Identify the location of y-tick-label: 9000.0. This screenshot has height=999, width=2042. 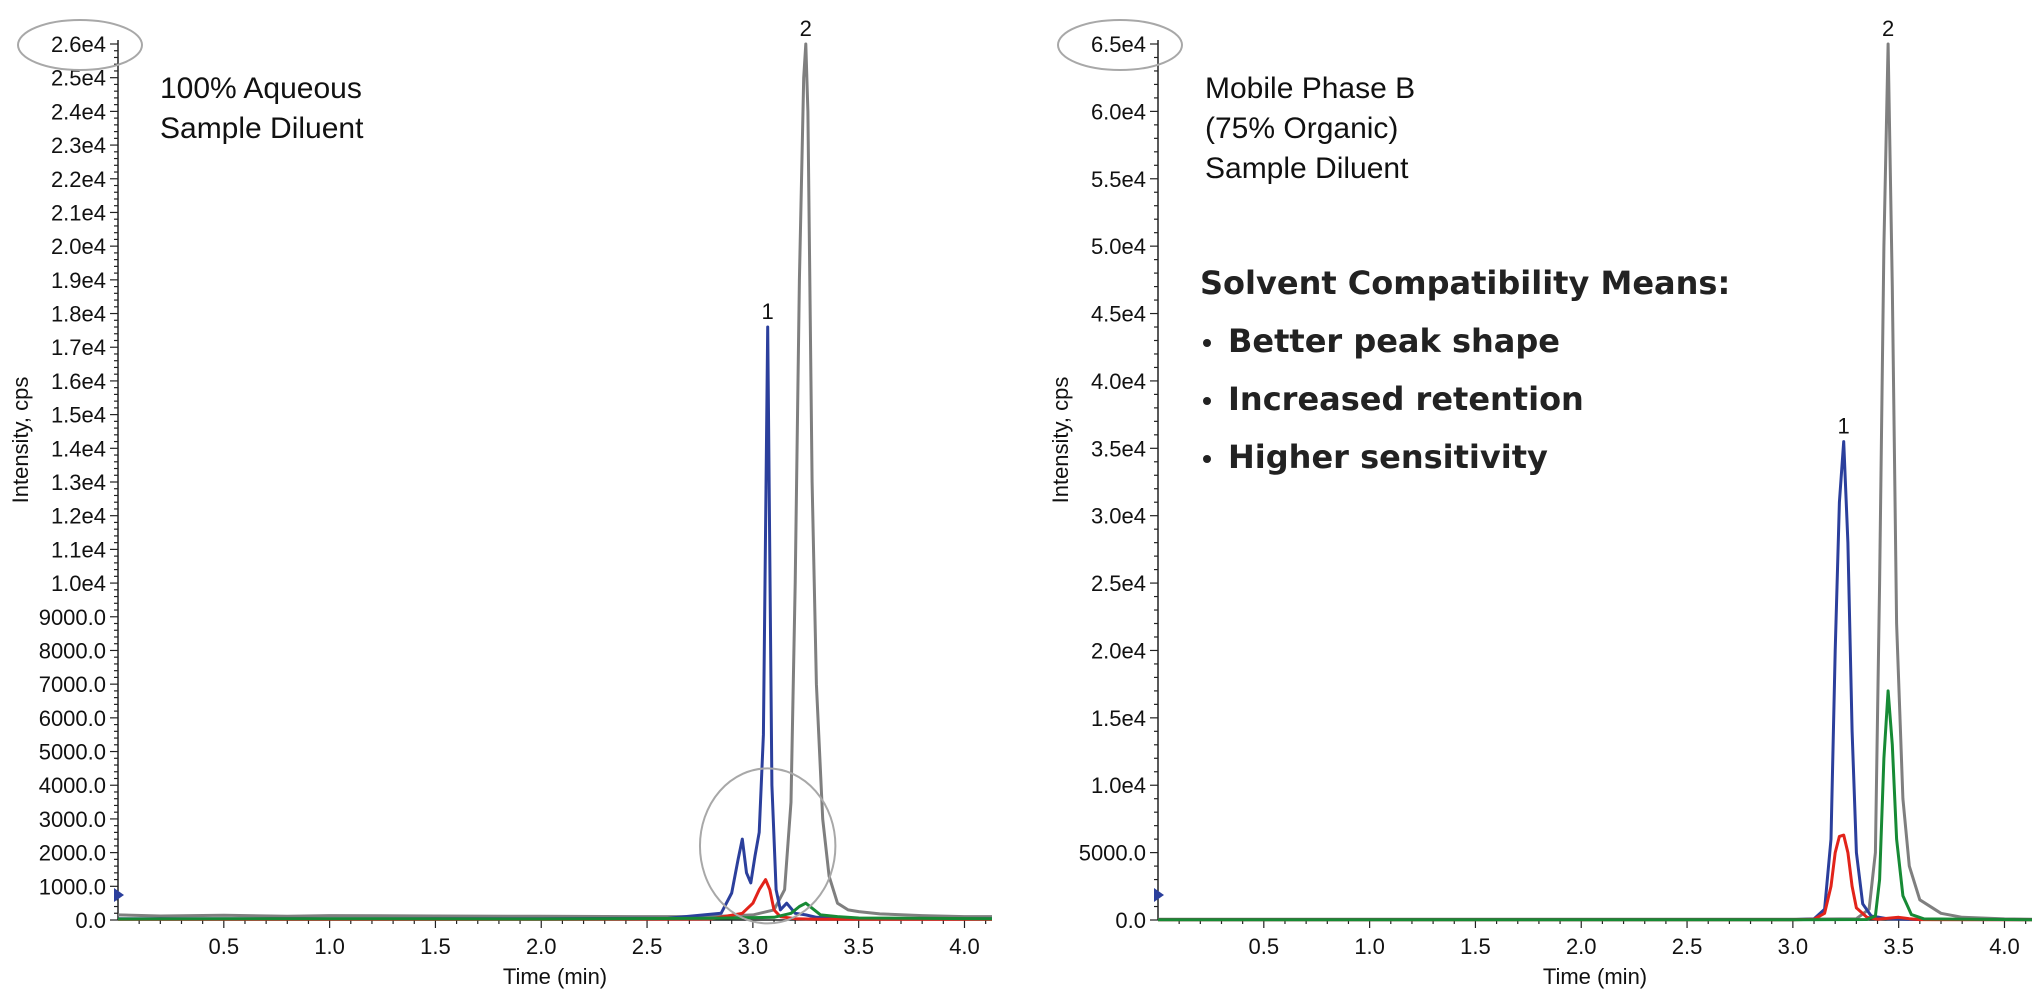
(72, 617).